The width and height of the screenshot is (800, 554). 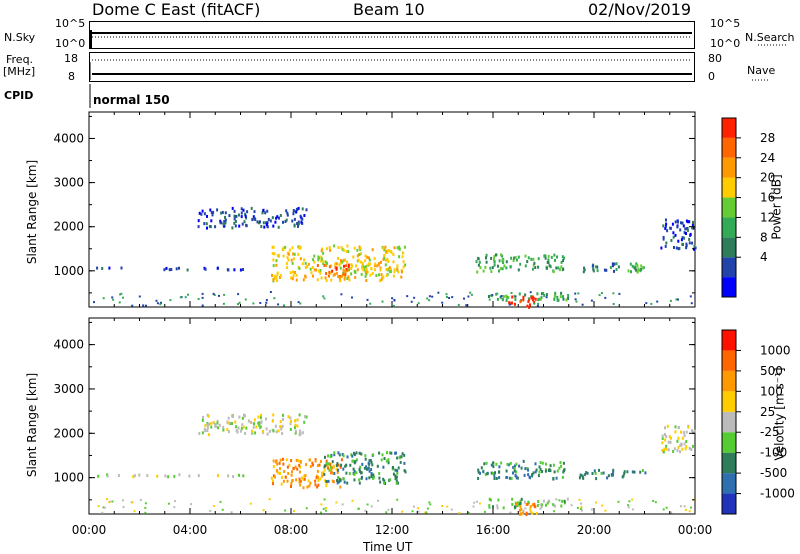 What do you see at coordinates (767, 198) in the screenshot?
I see `colorbar-tick-label: 16` at bounding box center [767, 198].